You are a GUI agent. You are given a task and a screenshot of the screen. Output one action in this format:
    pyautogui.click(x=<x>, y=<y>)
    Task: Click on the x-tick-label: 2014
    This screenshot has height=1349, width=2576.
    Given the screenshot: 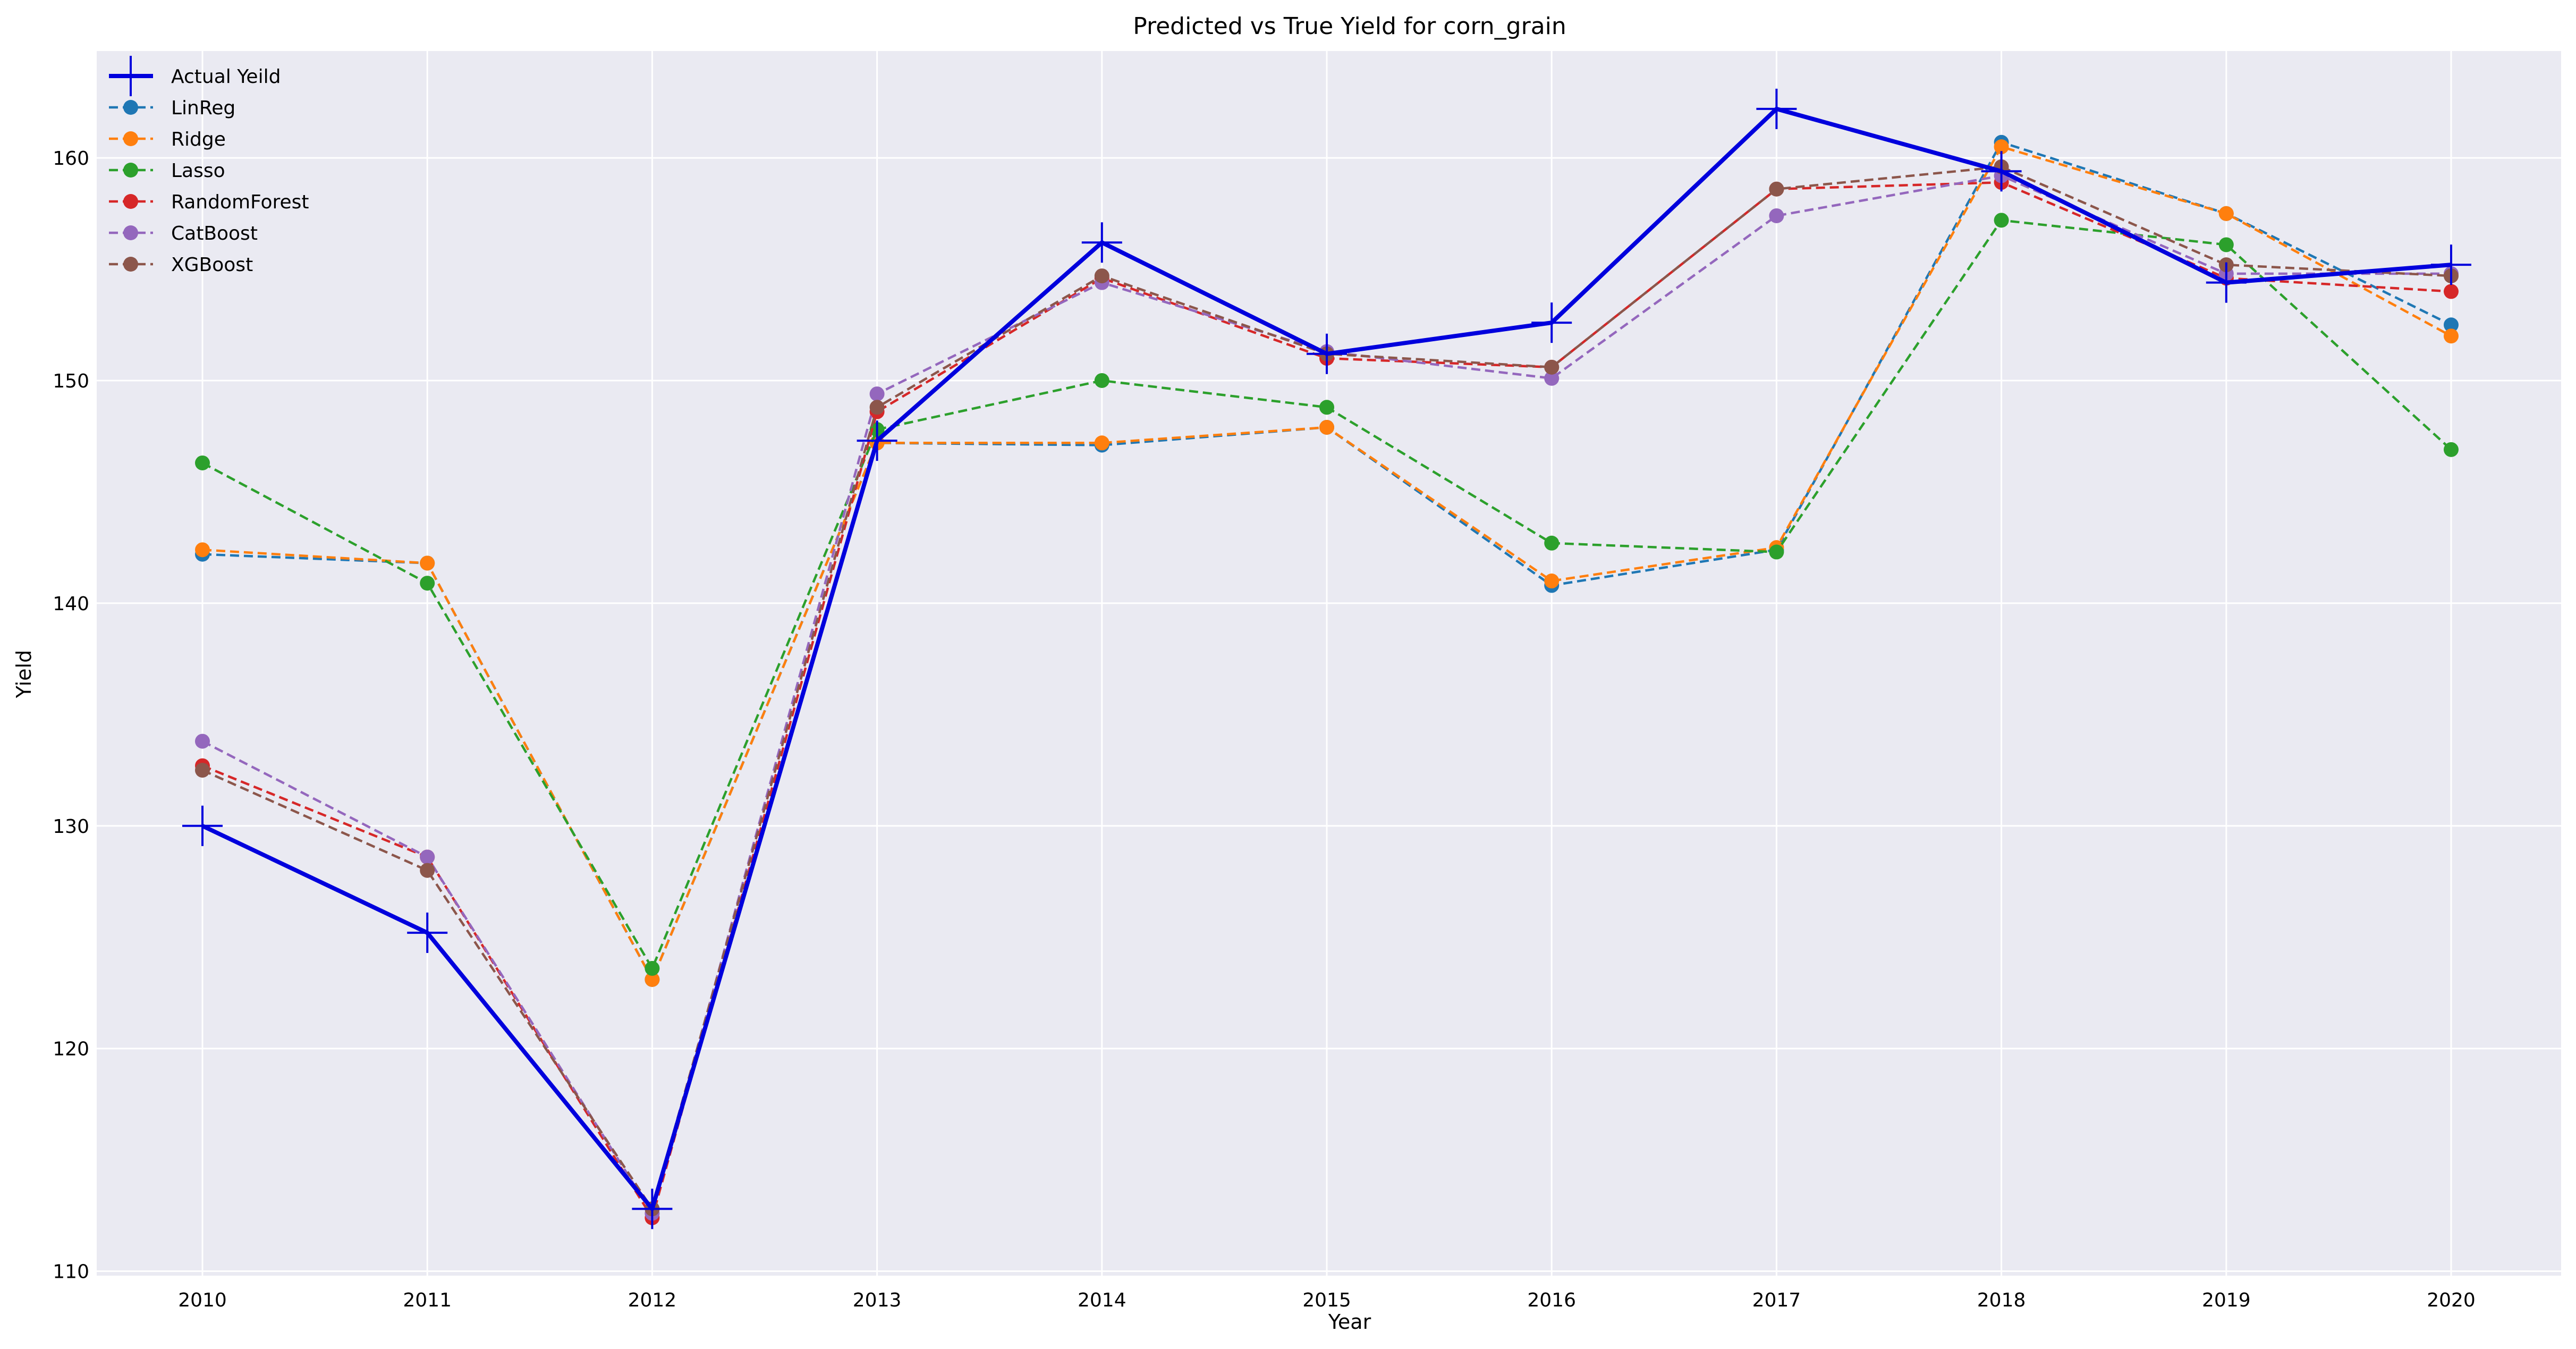 What is the action you would take?
    pyautogui.click(x=1102, y=1300)
    